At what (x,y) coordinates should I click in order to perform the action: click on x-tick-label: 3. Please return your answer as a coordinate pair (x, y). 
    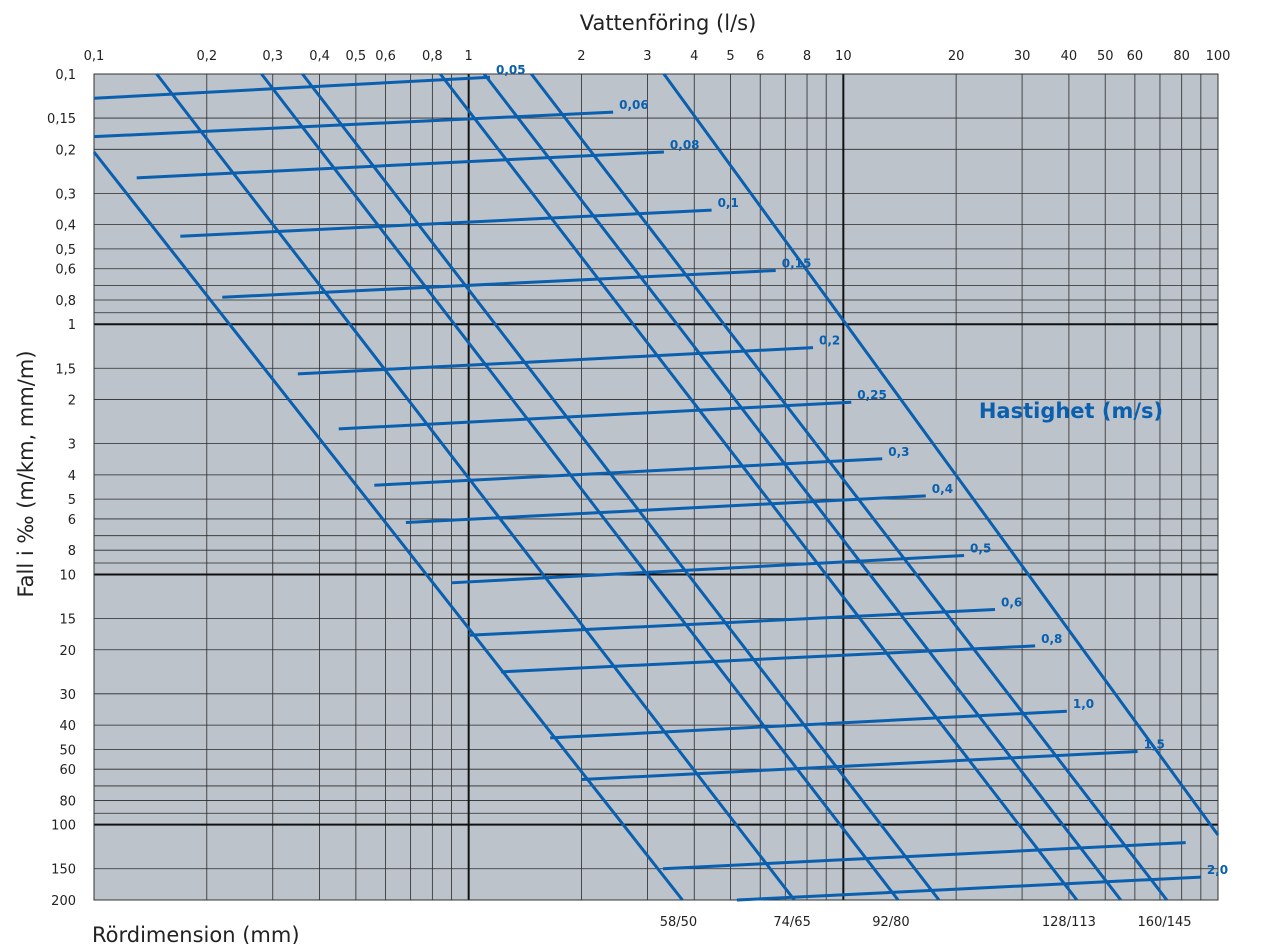
    Looking at the image, I should click on (647, 56).